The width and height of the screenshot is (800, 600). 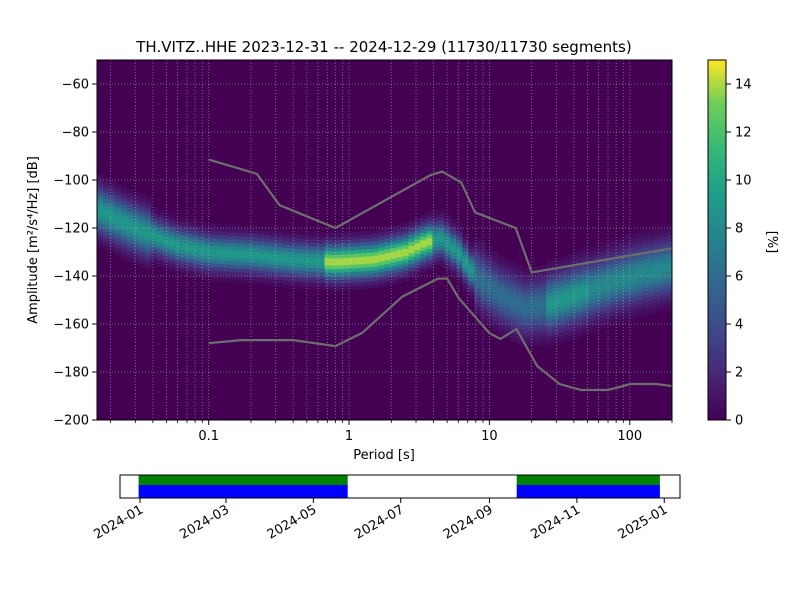 What do you see at coordinates (75, 133) in the screenshot?
I see `y-tick-label: −80` at bounding box center [75, 133].